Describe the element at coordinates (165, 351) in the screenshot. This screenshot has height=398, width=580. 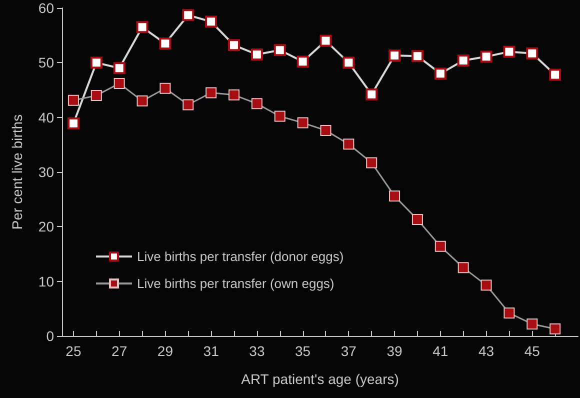
I see `x-tick-label: 29` at that location.